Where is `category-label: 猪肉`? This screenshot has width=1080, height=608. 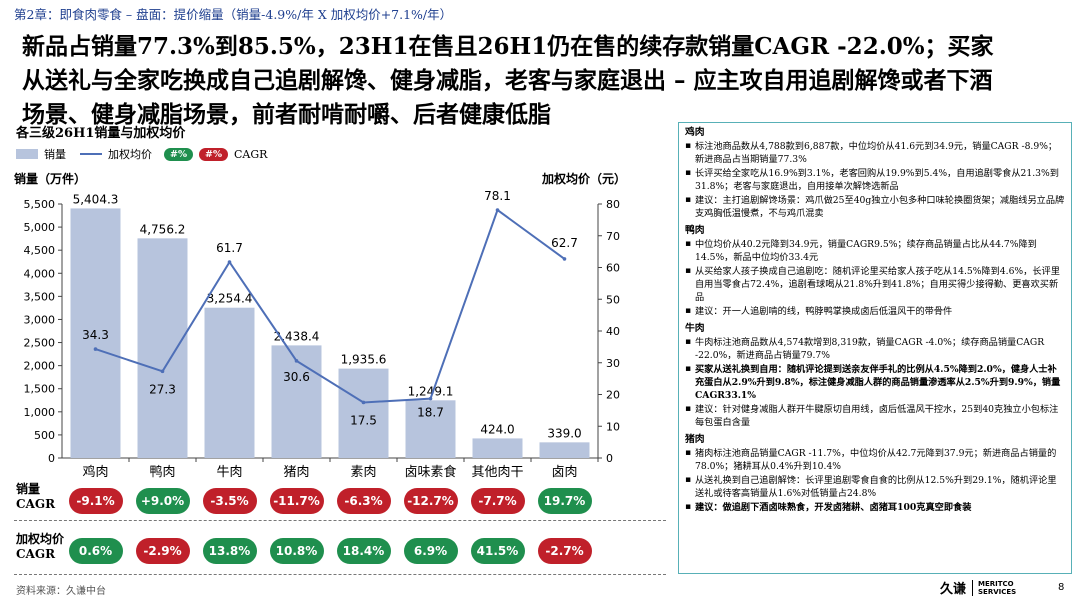
category-label: 猪肉 is located at coordinates (296, 472).